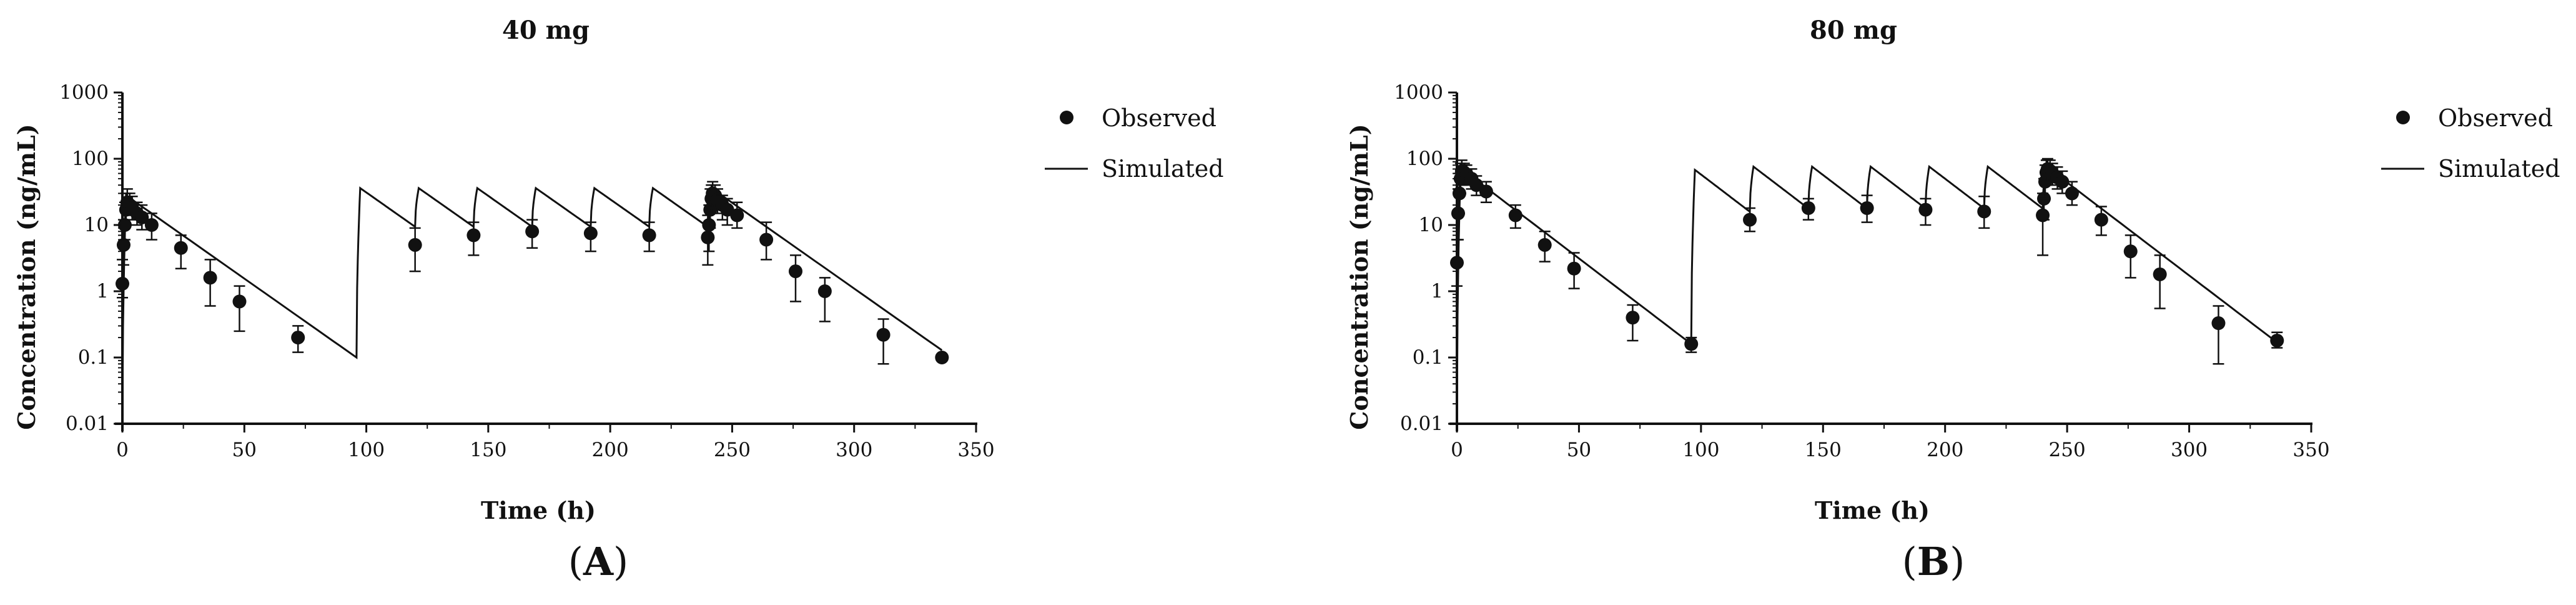 This screenshot has width=2576, height=605. I want to click on chart-title: 80 mg, so click(1854, 31).